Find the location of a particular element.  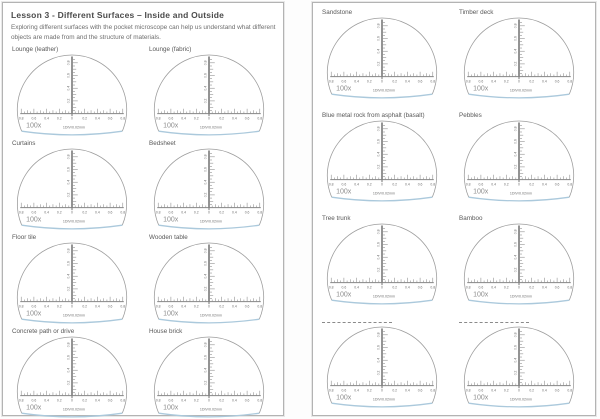

surface-label: Pebbles is located at coordinates (470, 115).